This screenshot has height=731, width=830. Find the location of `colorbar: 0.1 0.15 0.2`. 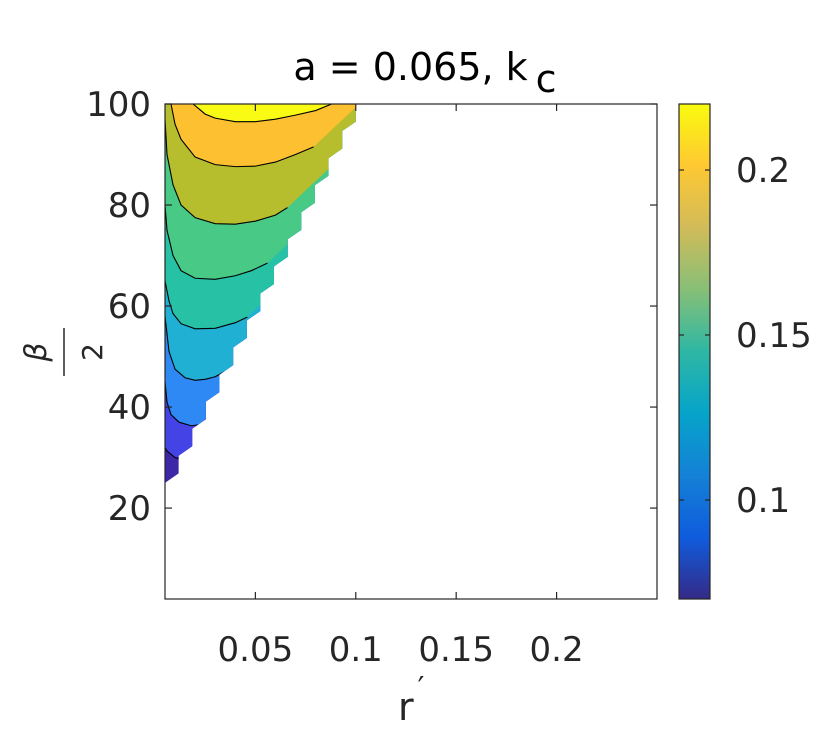

colorbar: 0.1 0.15 0.2 is located at coordinates (745, 351).